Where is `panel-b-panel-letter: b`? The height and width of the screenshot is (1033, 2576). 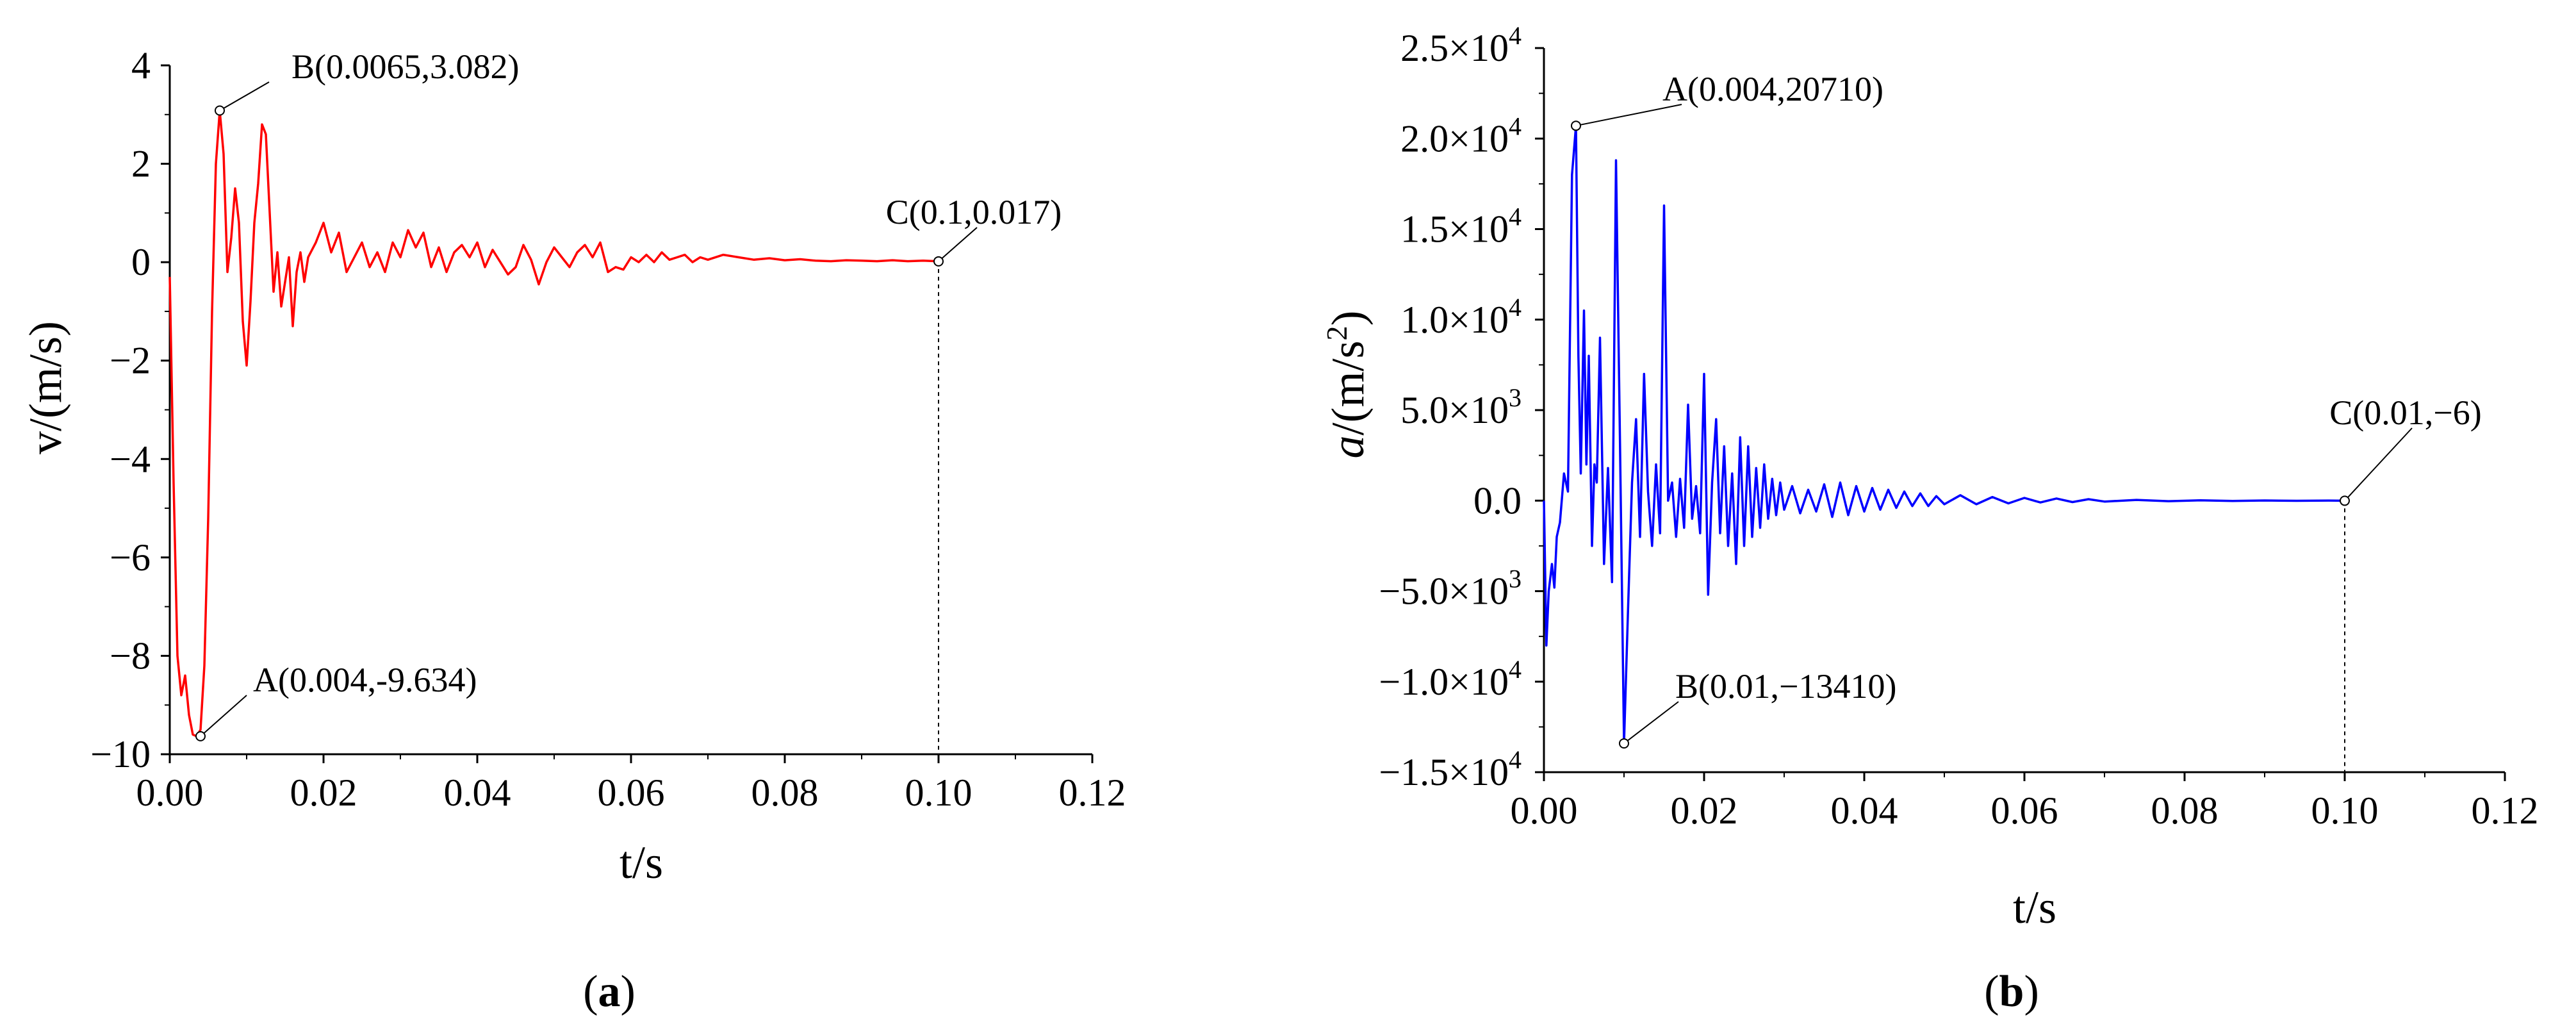
panel-b-panel-letter: b is located at coordinates (2012, 991).